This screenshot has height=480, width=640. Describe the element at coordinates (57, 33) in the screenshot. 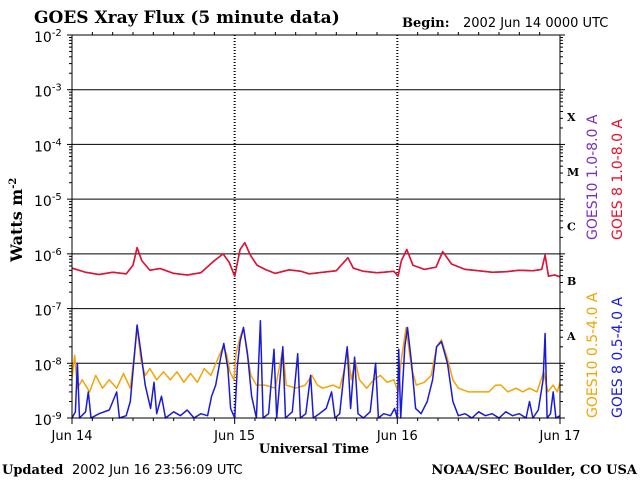

I see `y-tick-exponent: -2` at that location.